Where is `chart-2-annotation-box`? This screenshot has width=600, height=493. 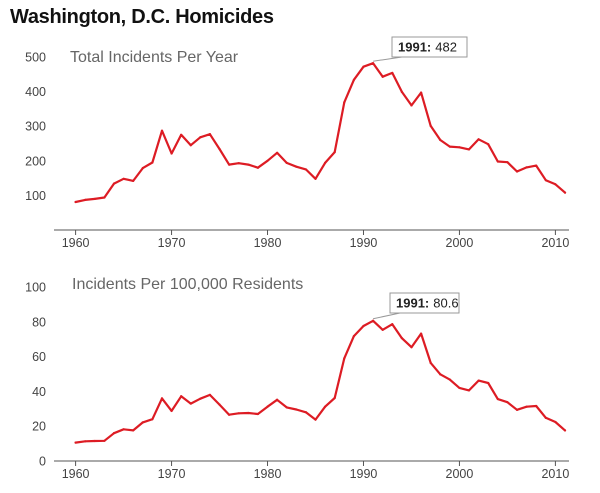 chart-2-annotation-box is located at coordinates (424, 303).